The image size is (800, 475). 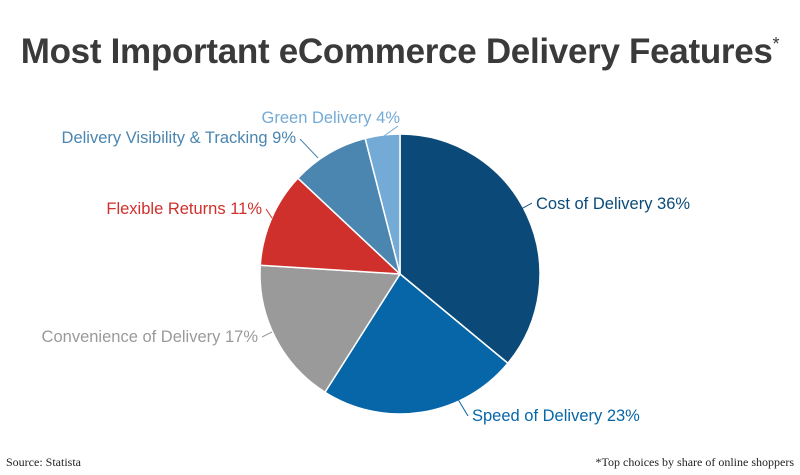 What do you see at coordinates (776, 44) in the screenshot?
I see `title-asterisk: *` at bounding box center [776, 44].